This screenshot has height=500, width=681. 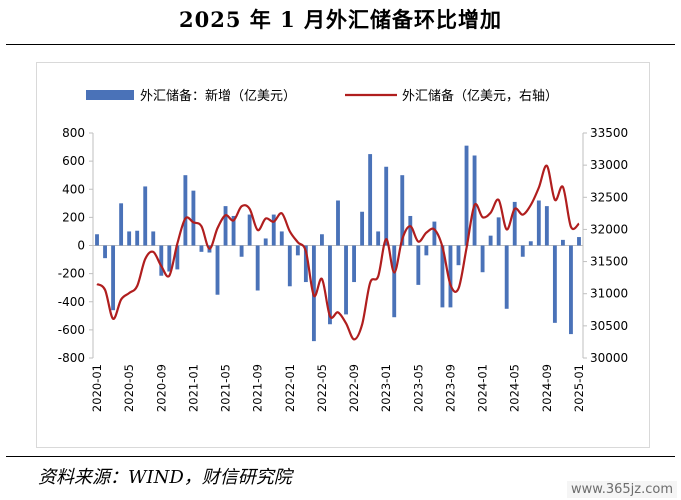 I want to click on y-left-tick-label: 0, so click(x=81, y=246).